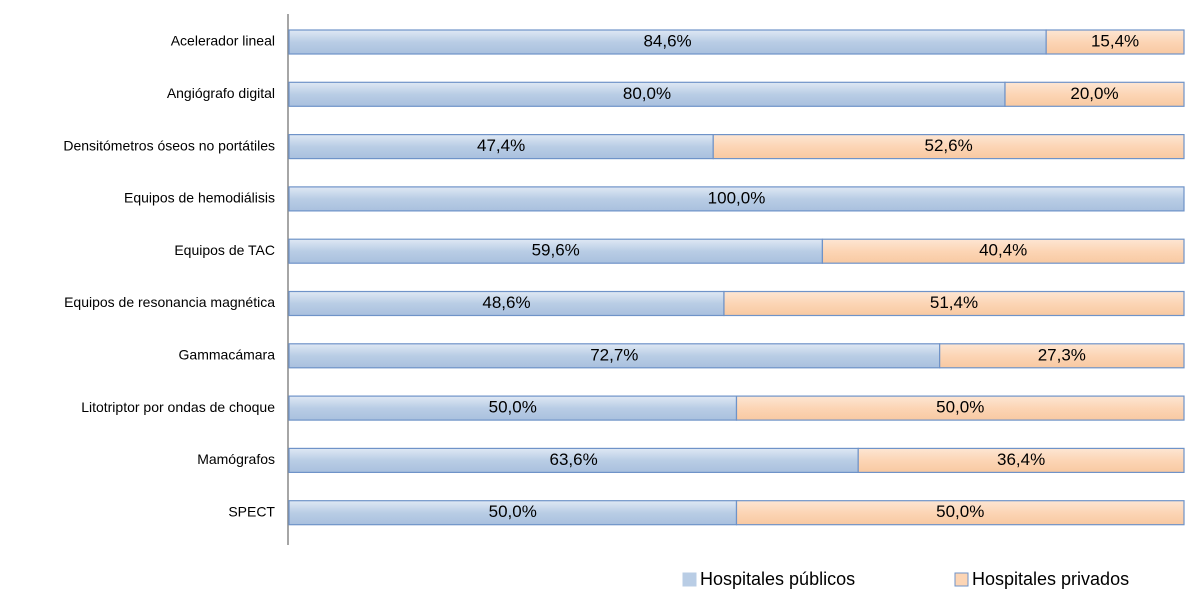 This screenshot has width=1185, height=590. What do you see at coordinates (614, 354) in the screenshot?
I see `value-label: 72,7%` at bounding box center [614, 354].